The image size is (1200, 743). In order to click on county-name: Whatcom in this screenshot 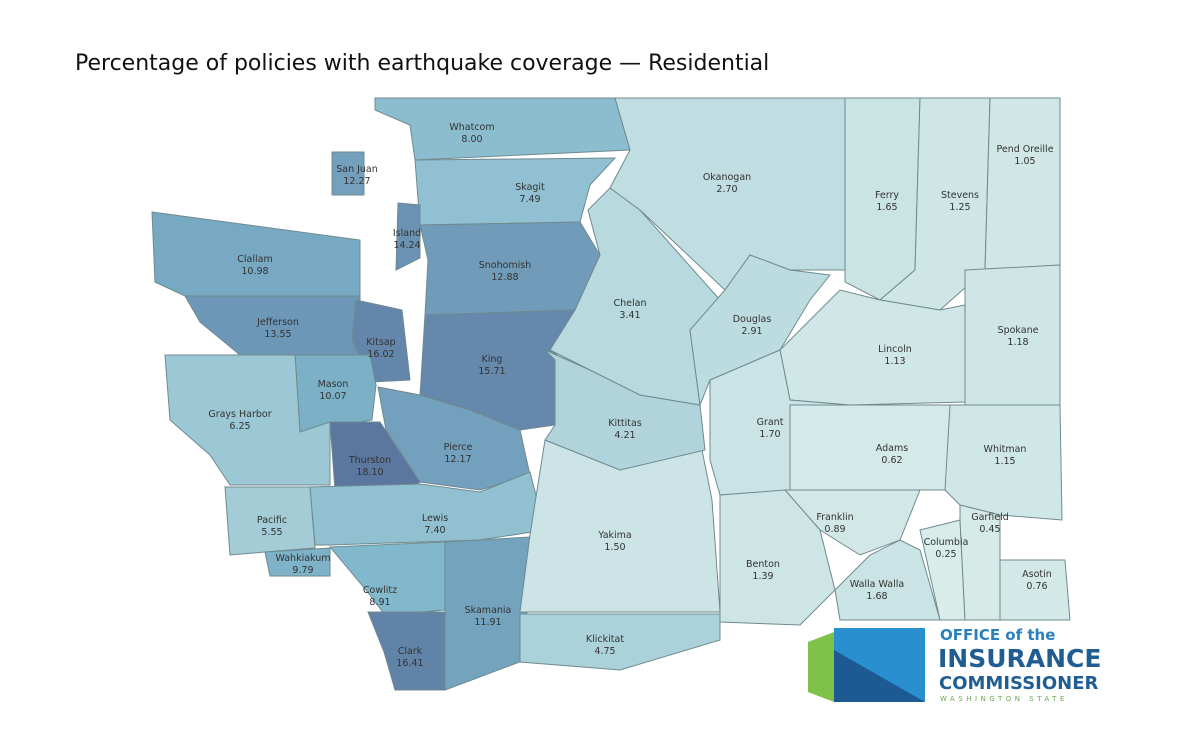, I will do `click(471, 127)`.